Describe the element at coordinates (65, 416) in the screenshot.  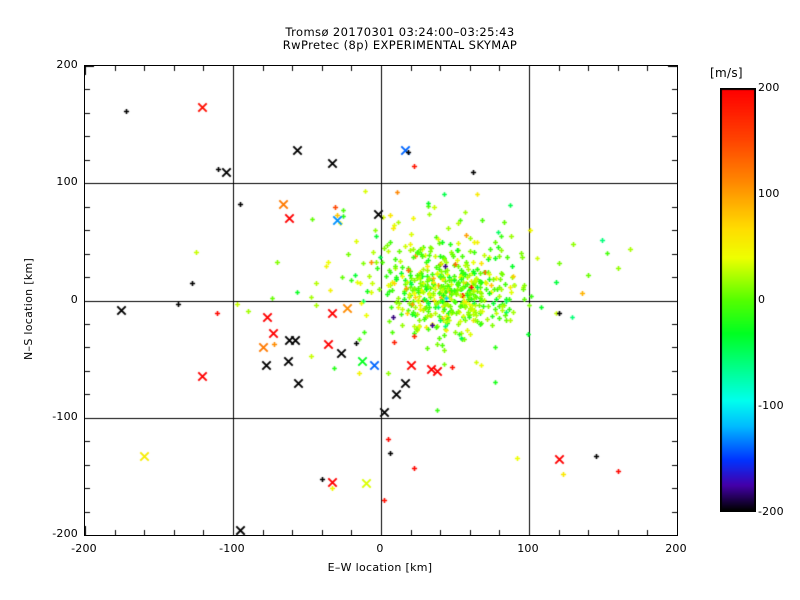
I see `y-tick-label: -100` at that location.